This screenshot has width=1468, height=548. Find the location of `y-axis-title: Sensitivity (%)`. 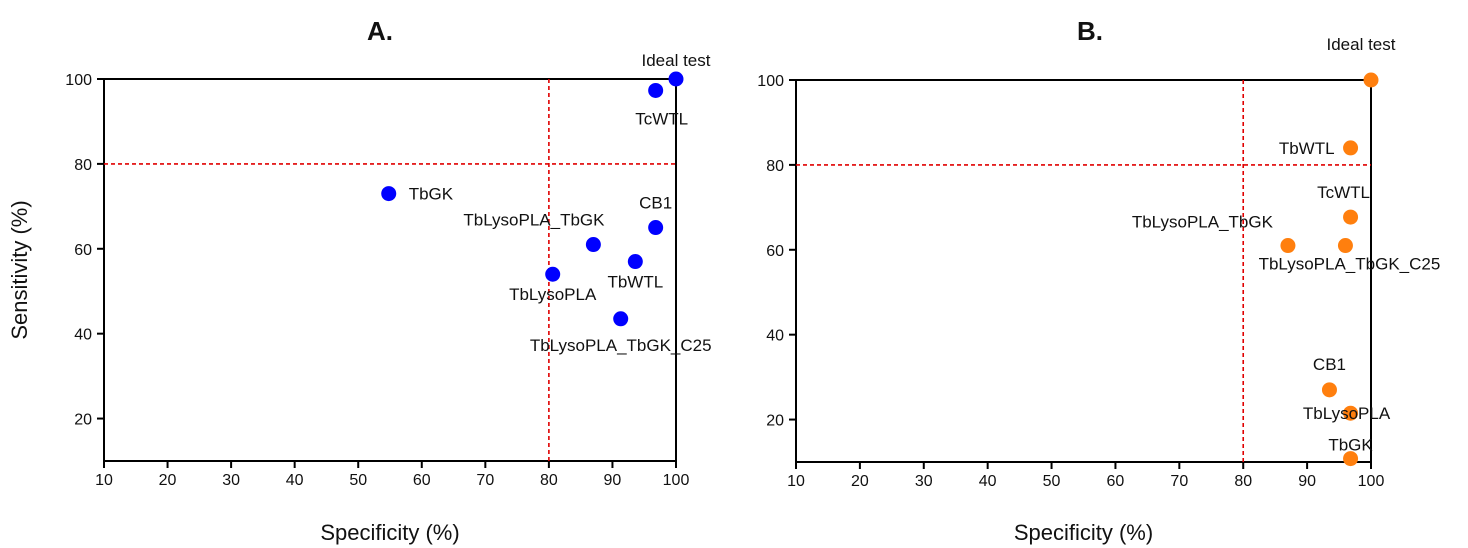

y-axis-title: Sensitivity (%) is located at coordinates (19, 269).